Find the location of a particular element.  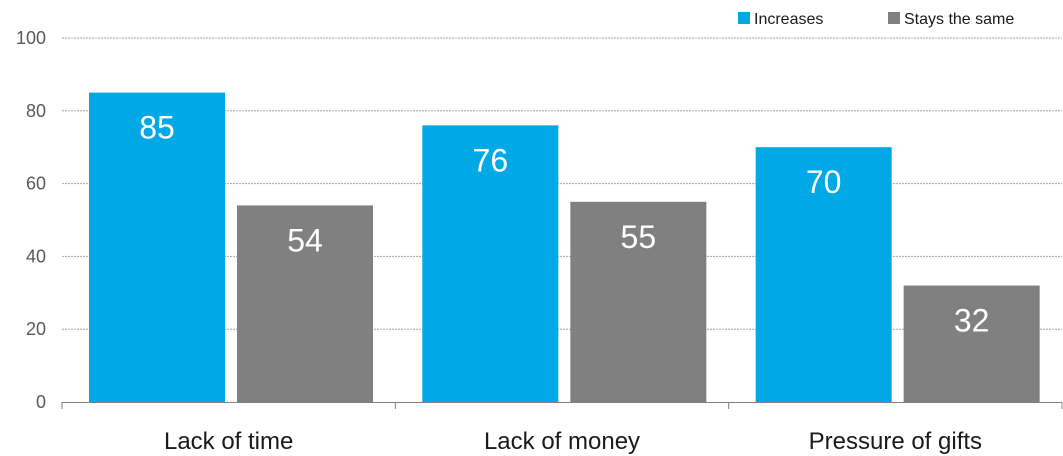

legend-label: Increases is located at coordinates (788, 19).